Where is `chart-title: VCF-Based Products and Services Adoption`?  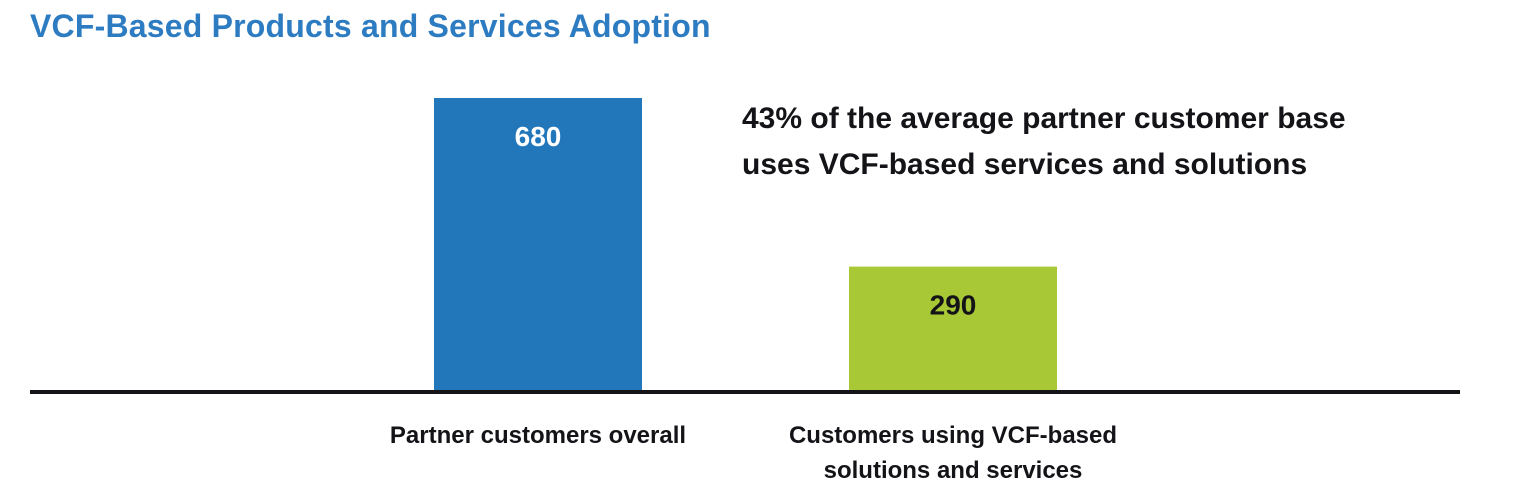
chart-title: VCF-Based Products and Services Adoption is located at coordinates (370, 26).